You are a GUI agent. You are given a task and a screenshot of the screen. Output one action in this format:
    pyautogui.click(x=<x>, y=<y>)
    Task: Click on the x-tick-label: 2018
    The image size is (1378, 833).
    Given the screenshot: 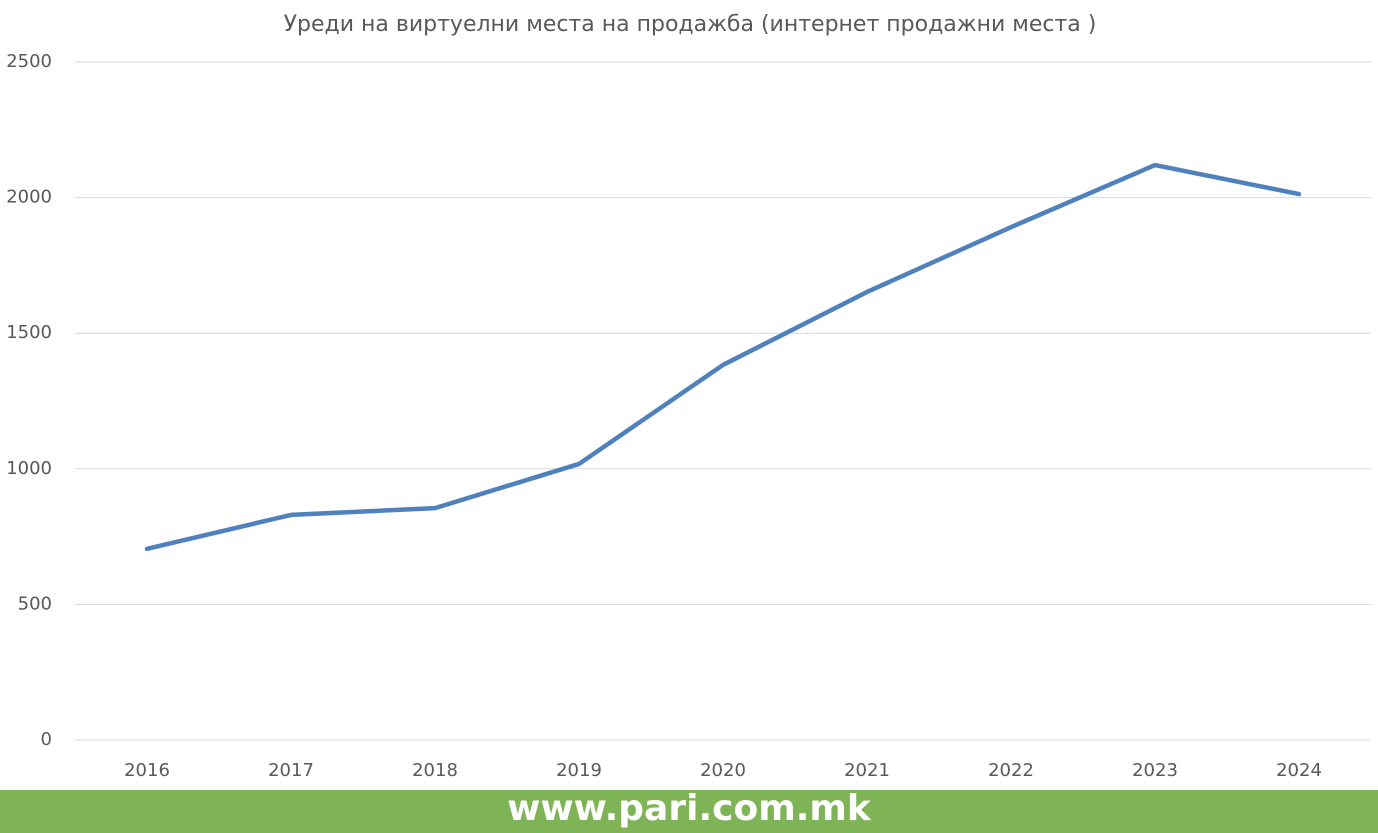 What is the action you would take?
    pyautogui.click(x=435, y=770)
    